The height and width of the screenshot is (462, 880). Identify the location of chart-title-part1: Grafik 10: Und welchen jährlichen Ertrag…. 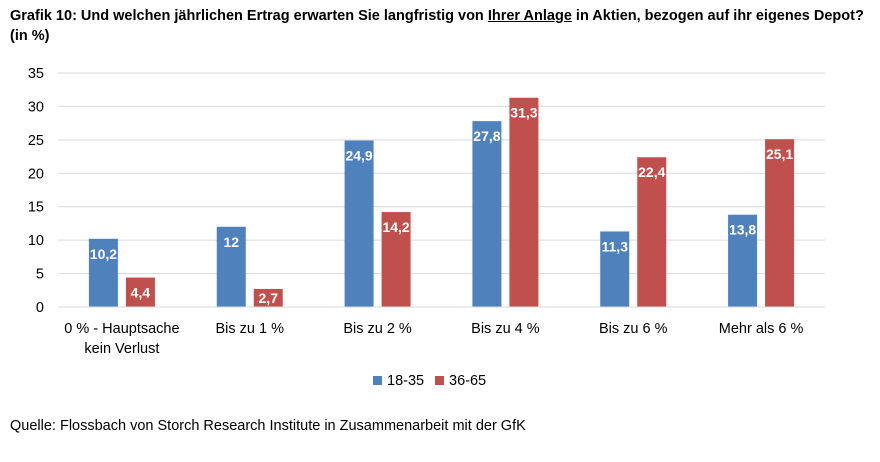
(249, 16).